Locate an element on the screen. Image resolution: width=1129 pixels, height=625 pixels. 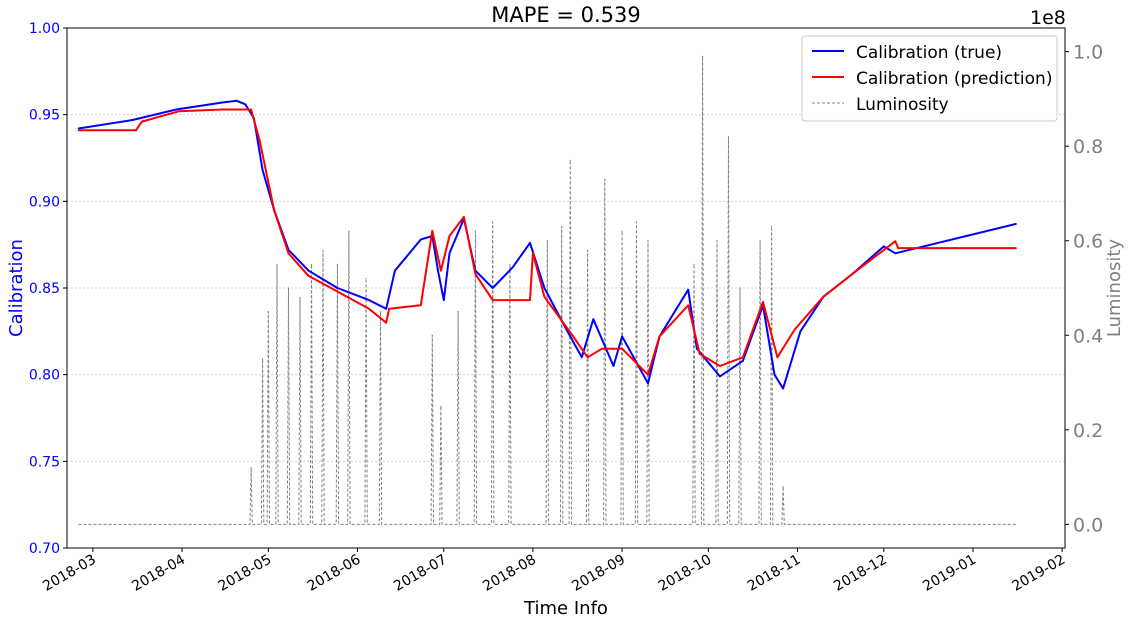
x-tick-label: 2018-08 is located at coordinates (509, 573).